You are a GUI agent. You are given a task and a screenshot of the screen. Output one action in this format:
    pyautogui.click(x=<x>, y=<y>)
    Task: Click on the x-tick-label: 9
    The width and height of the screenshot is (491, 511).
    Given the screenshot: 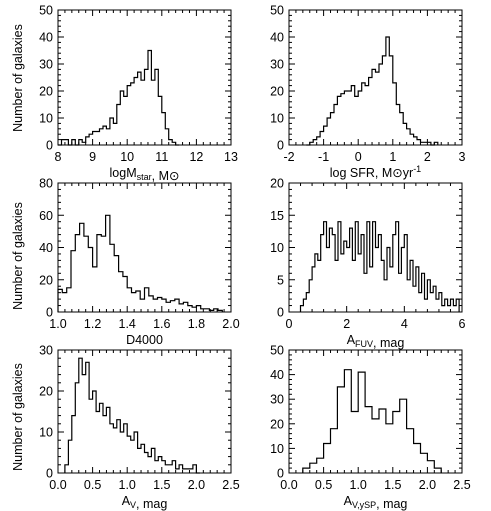 What is the action you would take?
    pyautogui.click(x=92, y=157)
    